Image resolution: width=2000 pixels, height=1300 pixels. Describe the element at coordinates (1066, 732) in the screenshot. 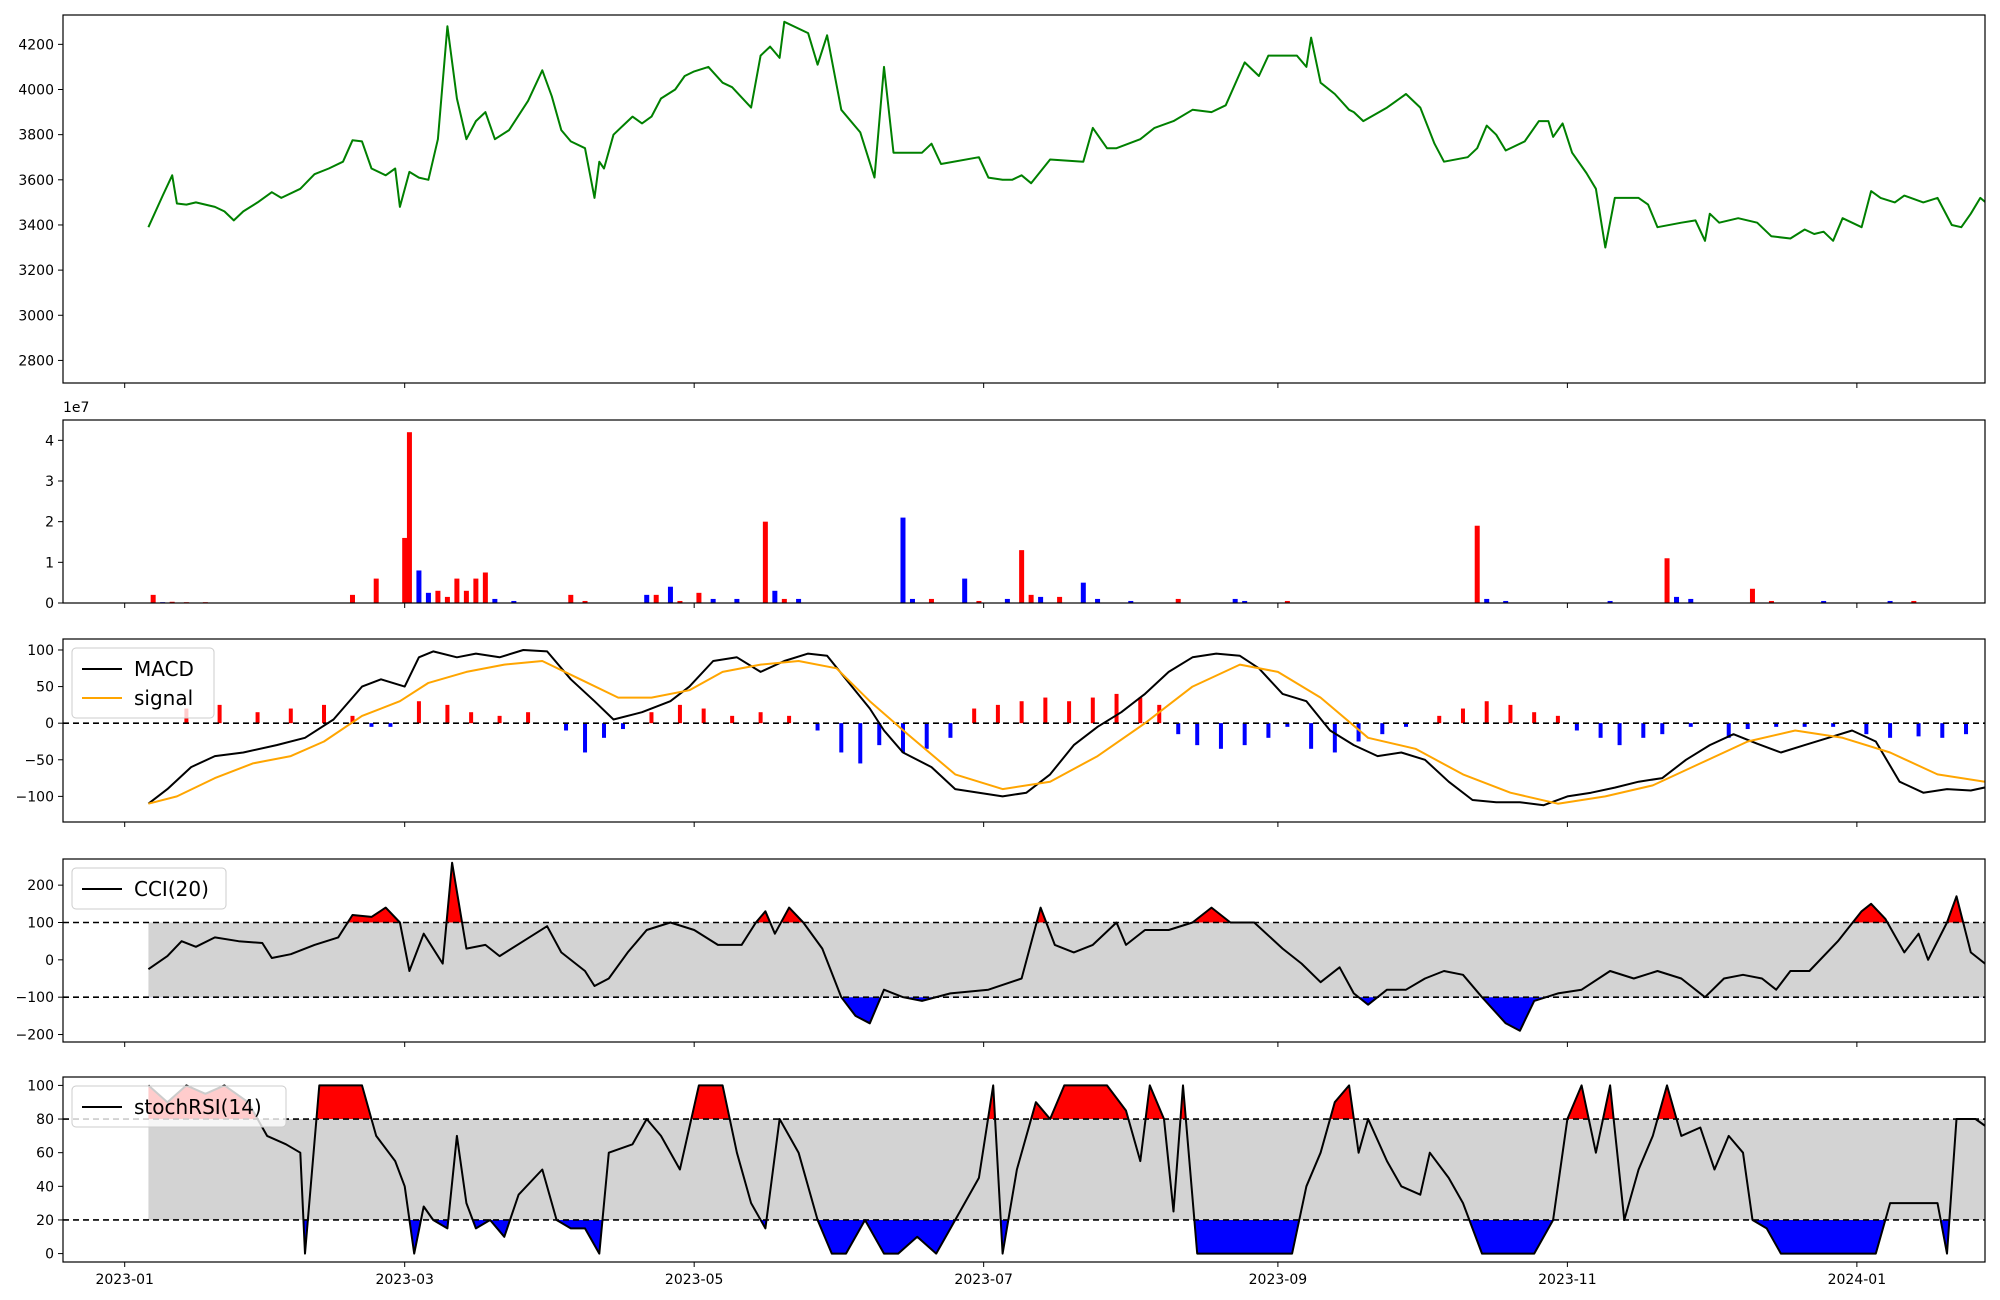

I see `series-line-signal` at that location.